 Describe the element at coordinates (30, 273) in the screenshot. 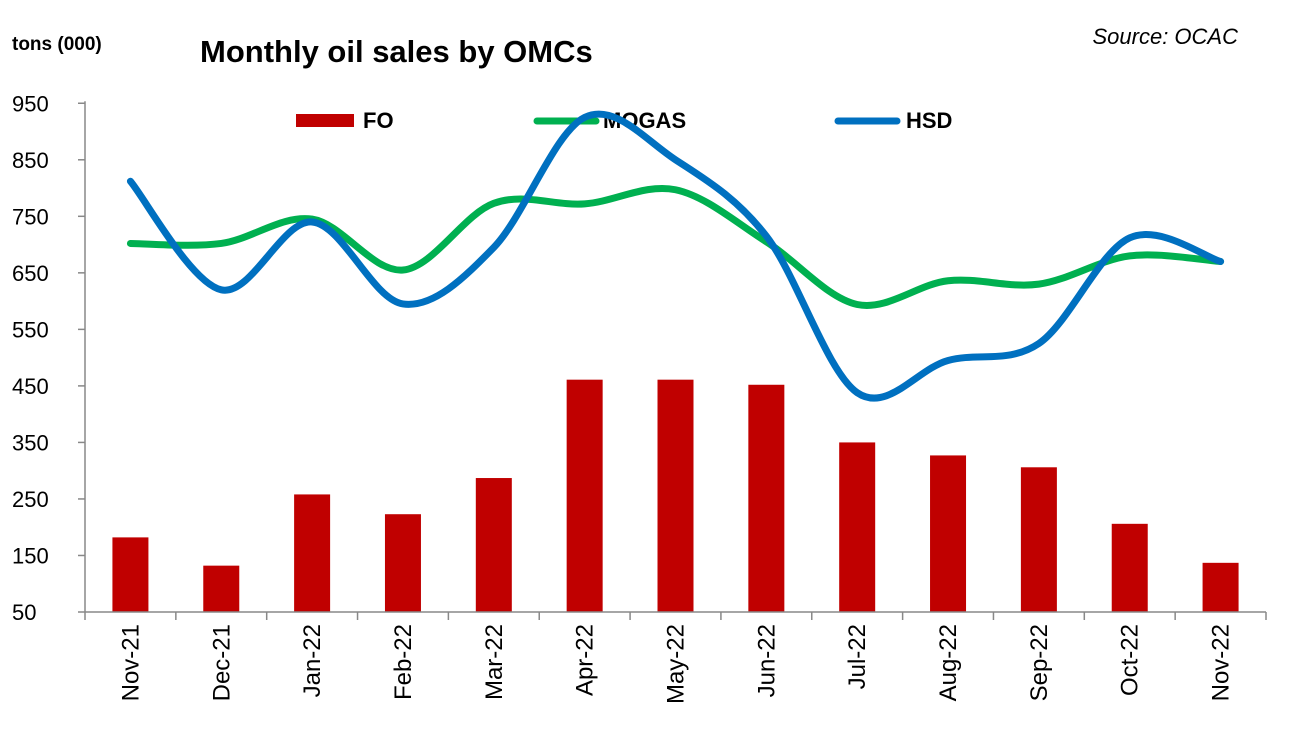

I see `y-tick-label: 650` at that location.